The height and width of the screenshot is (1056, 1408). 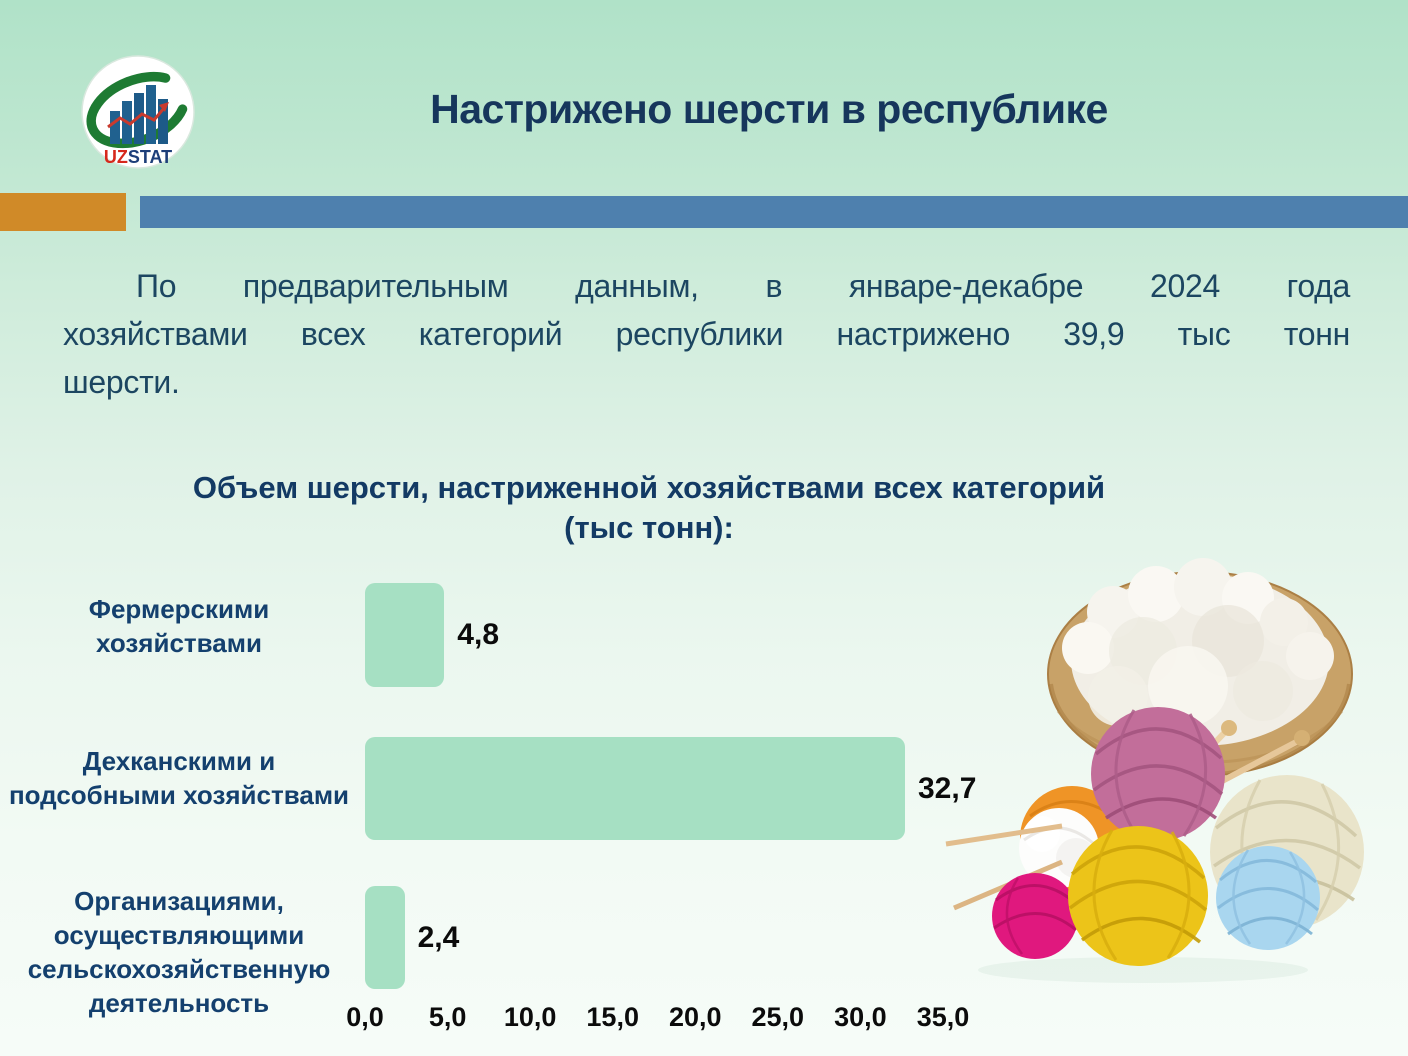 I want to click on bar-value-farms: 4,8, so click(x=478, y=634).